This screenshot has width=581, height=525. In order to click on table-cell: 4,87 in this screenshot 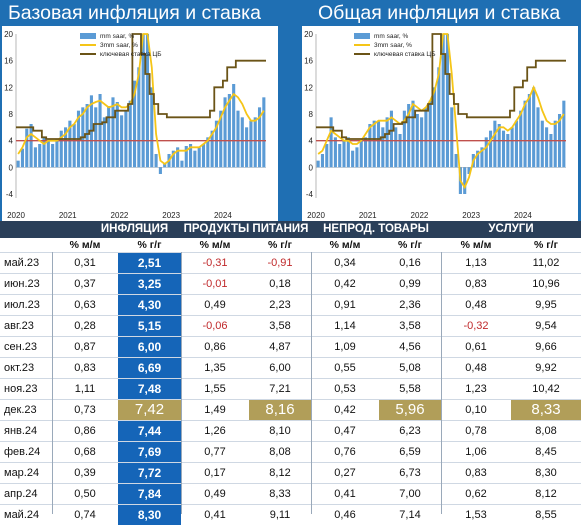, I will do `click(280, 347)`.